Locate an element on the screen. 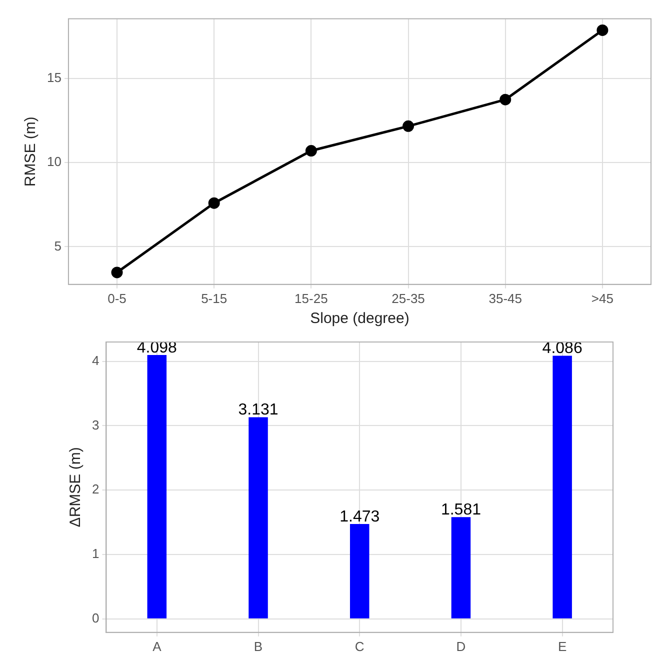 This screenshot has height=671, width=666. y-tick-label: 2 is located at coordinates (96, 489).